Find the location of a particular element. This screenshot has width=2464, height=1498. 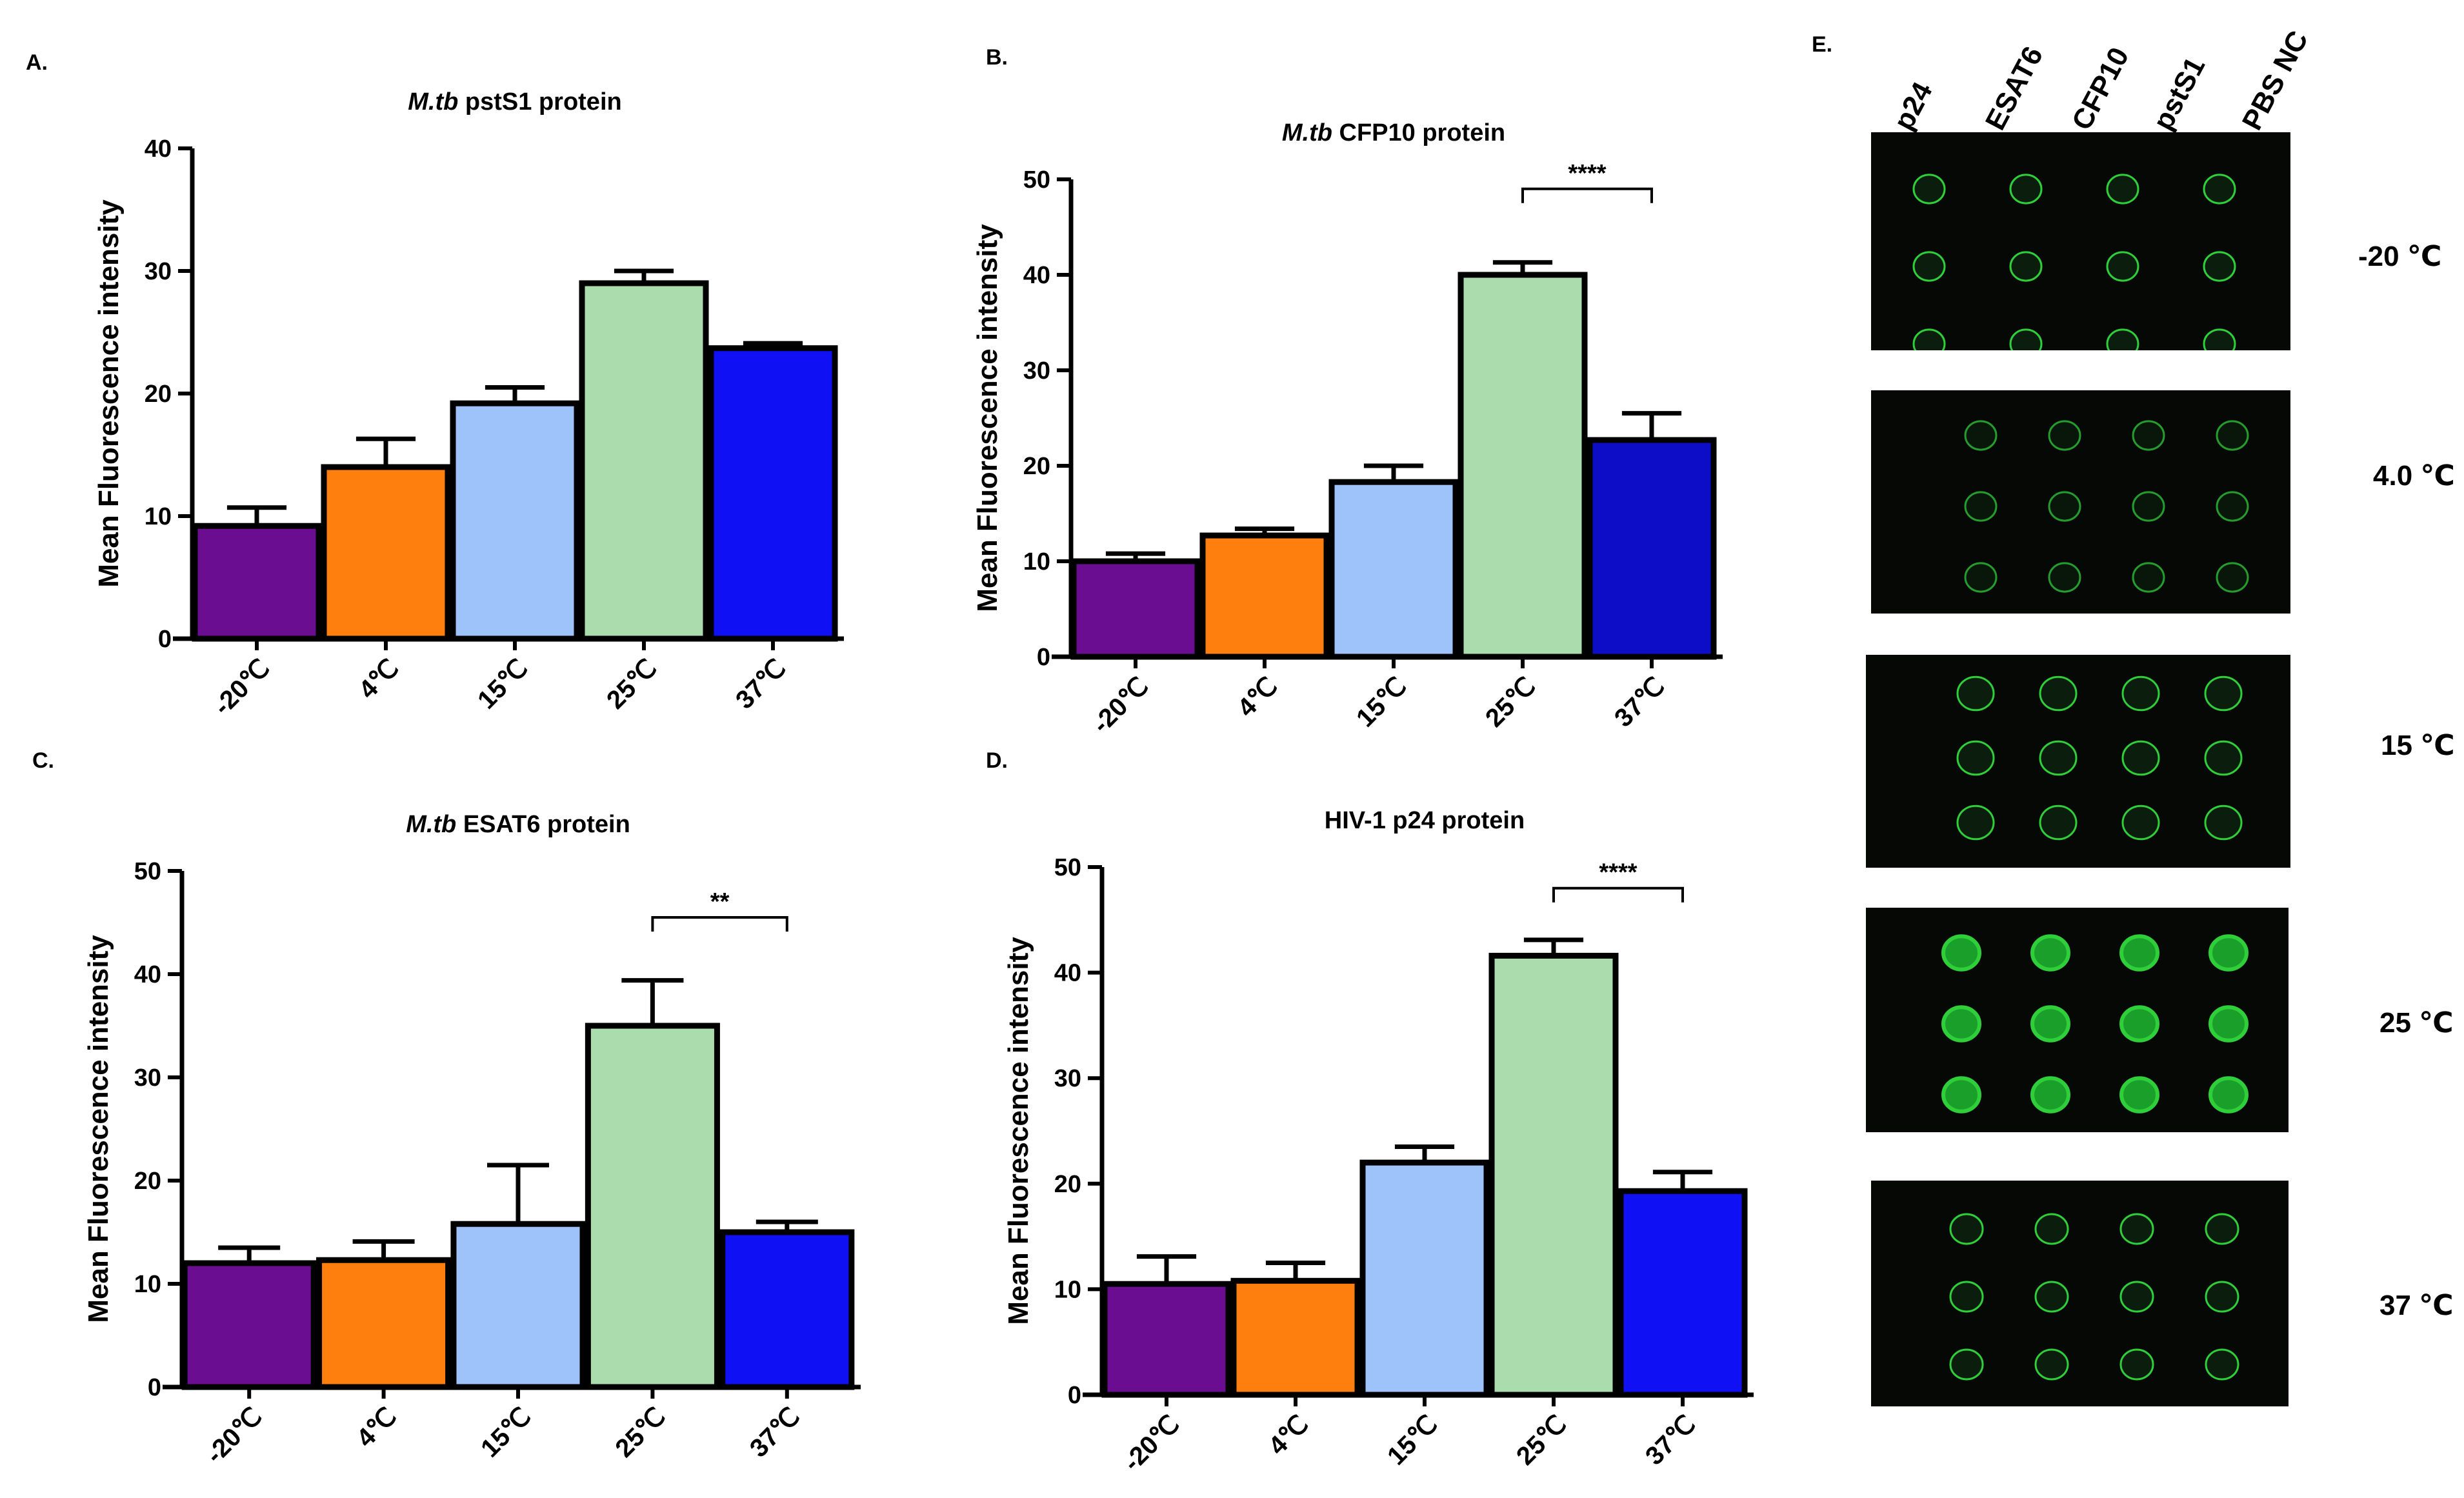

panel-letter-b: B. is located at coordinates (997, 57).